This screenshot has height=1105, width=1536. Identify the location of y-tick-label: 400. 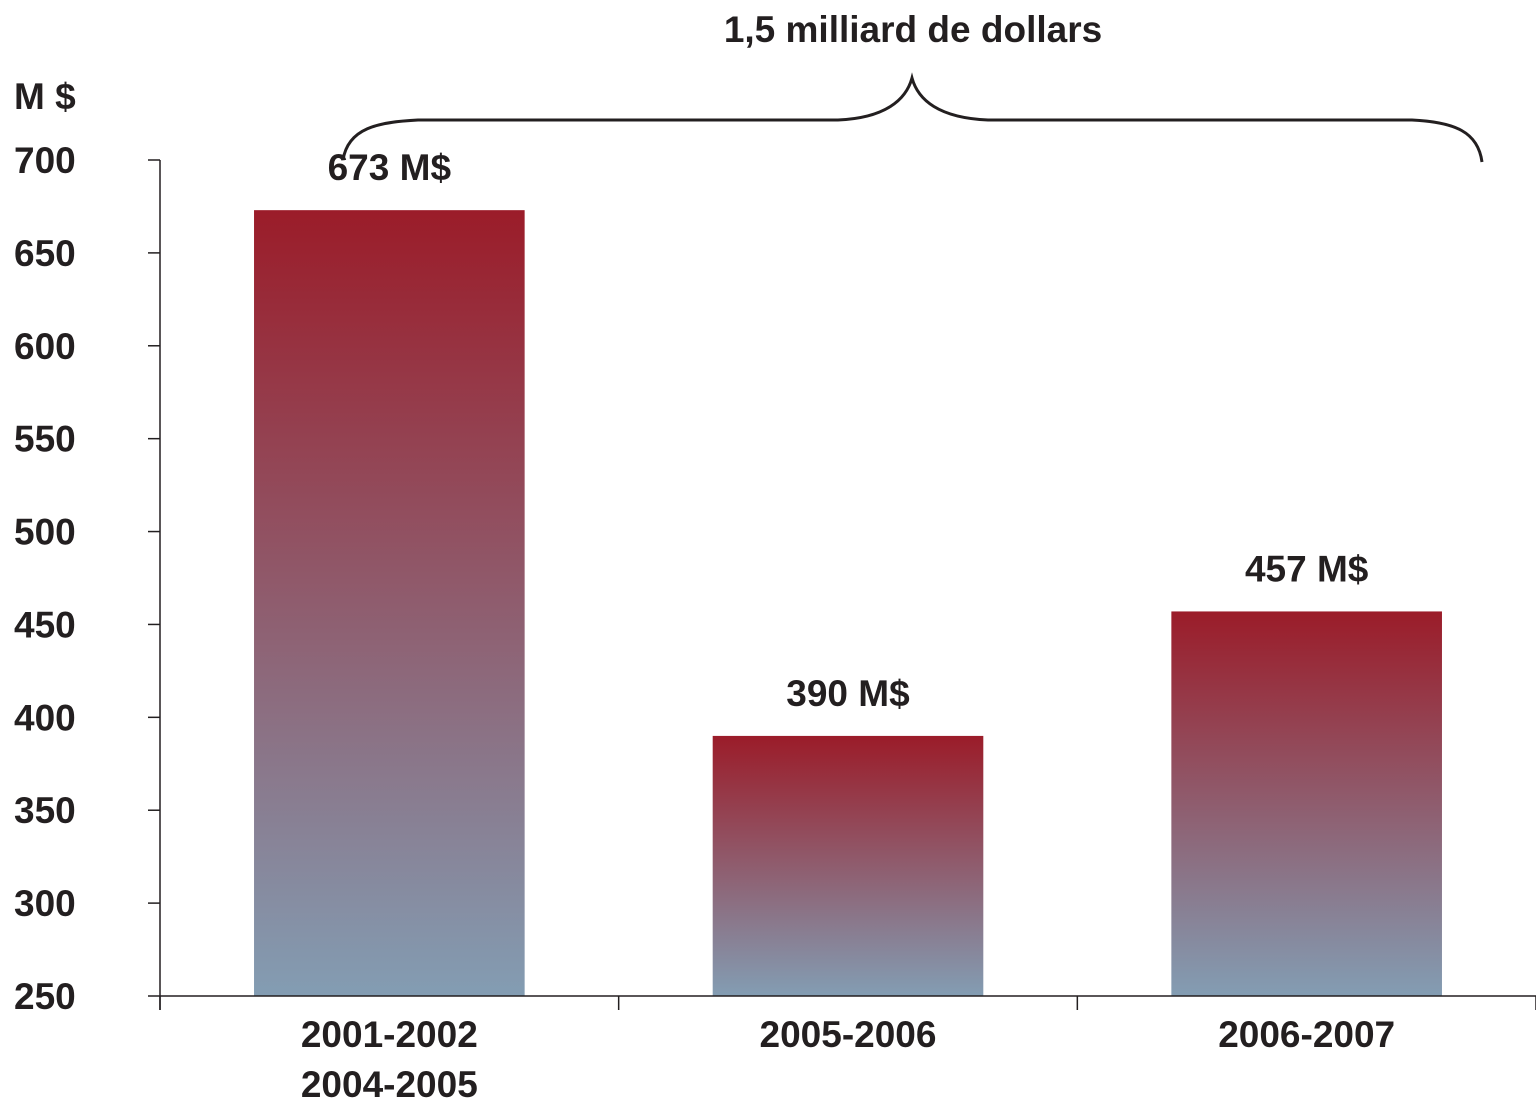
(45, 717).